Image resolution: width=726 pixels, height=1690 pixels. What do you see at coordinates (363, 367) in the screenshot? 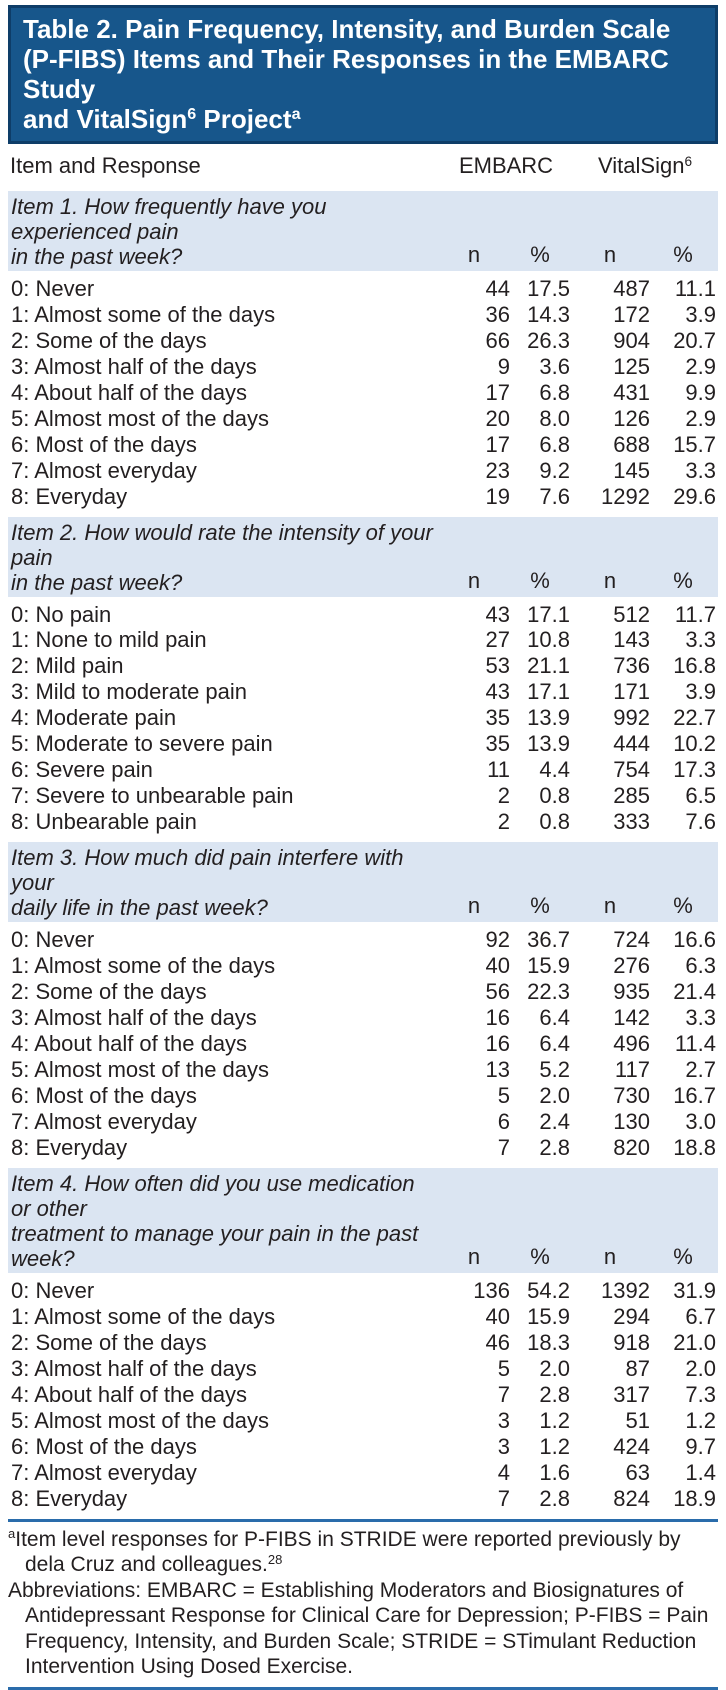
I see `table-row: 3: Almost half of the days 9 3.6 125 2.9` at bounding box center [363, 367].